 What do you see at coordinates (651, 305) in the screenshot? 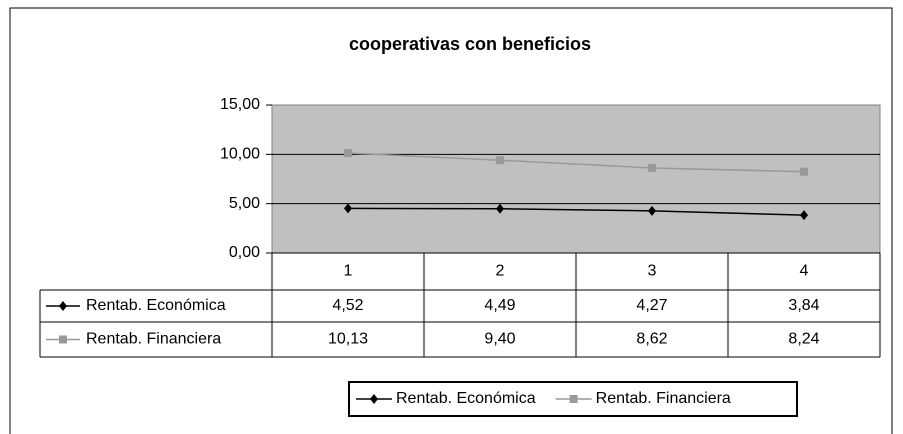
I see `table-value: 4,27` at bounding box center [651, 305].